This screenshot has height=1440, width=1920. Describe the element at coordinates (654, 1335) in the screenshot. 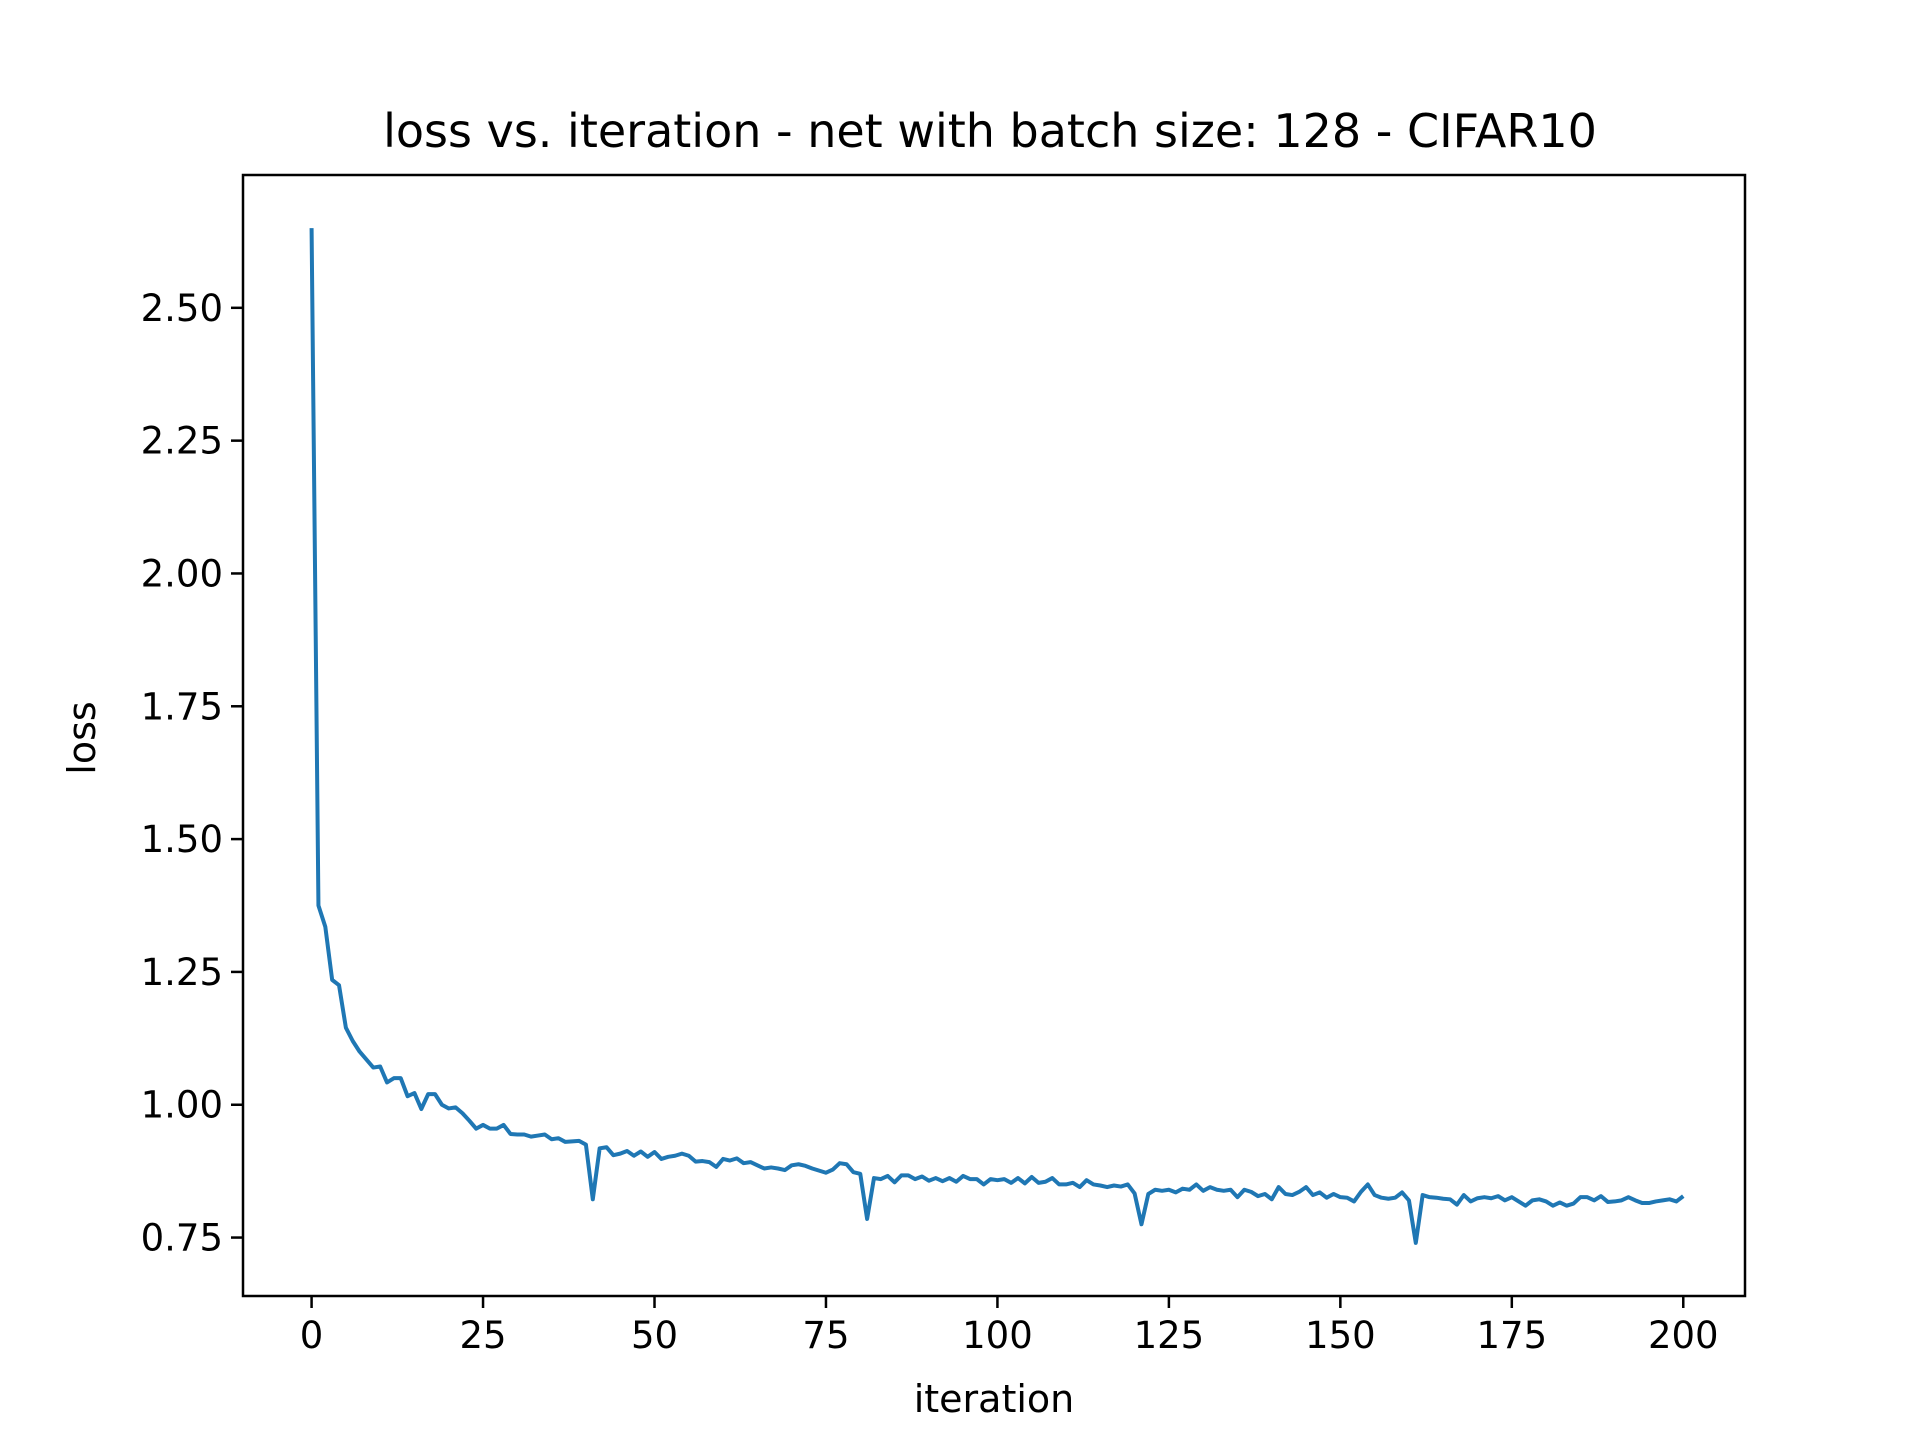

I see `x-tick-label: 50` at that location.